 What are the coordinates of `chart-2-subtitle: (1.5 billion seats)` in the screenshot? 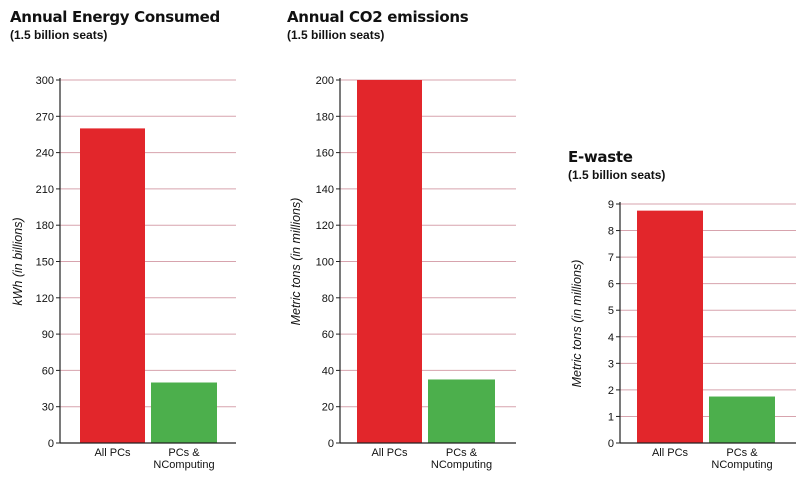 It's located at (336, 35).